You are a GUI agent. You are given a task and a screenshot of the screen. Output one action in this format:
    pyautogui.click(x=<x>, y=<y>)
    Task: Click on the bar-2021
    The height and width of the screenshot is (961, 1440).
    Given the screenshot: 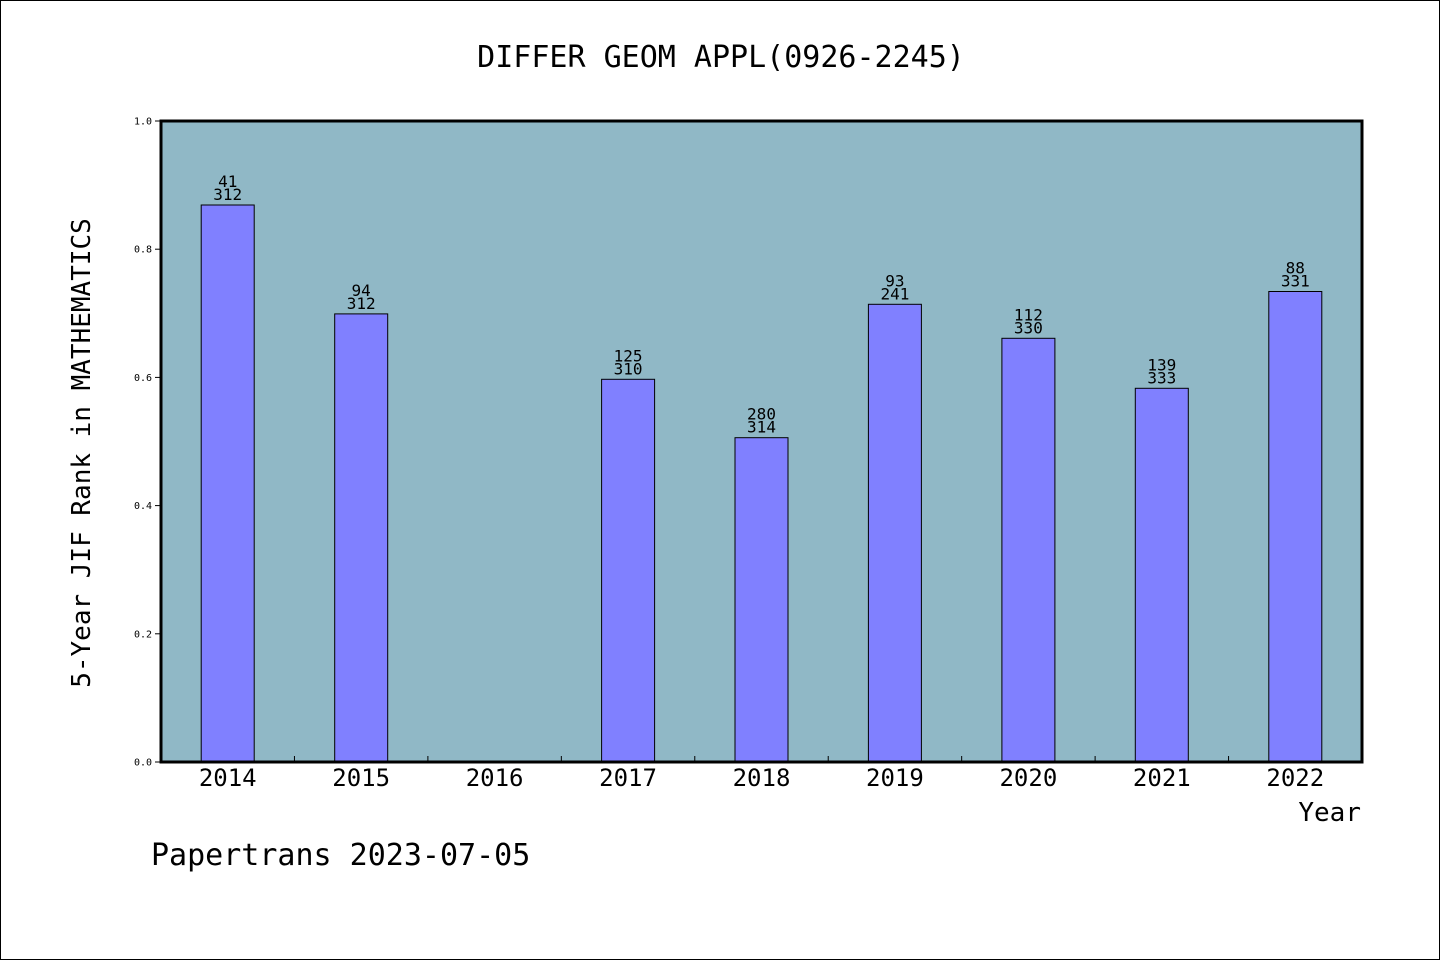 What is the action you would take?
    pyautogui.click(x=1161, y=575)
    